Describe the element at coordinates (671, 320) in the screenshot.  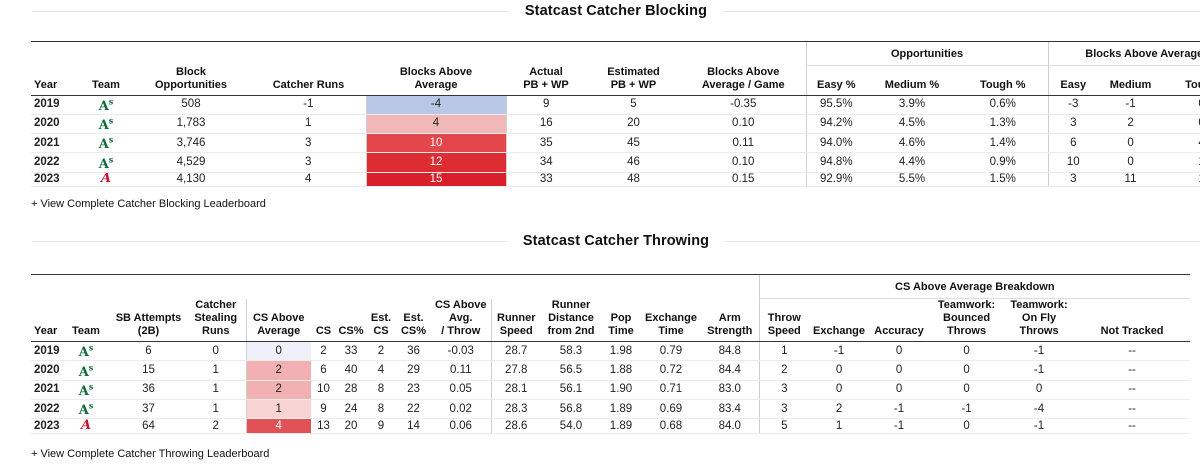
I see `throwing-header-13: Exchange Time` at that location.